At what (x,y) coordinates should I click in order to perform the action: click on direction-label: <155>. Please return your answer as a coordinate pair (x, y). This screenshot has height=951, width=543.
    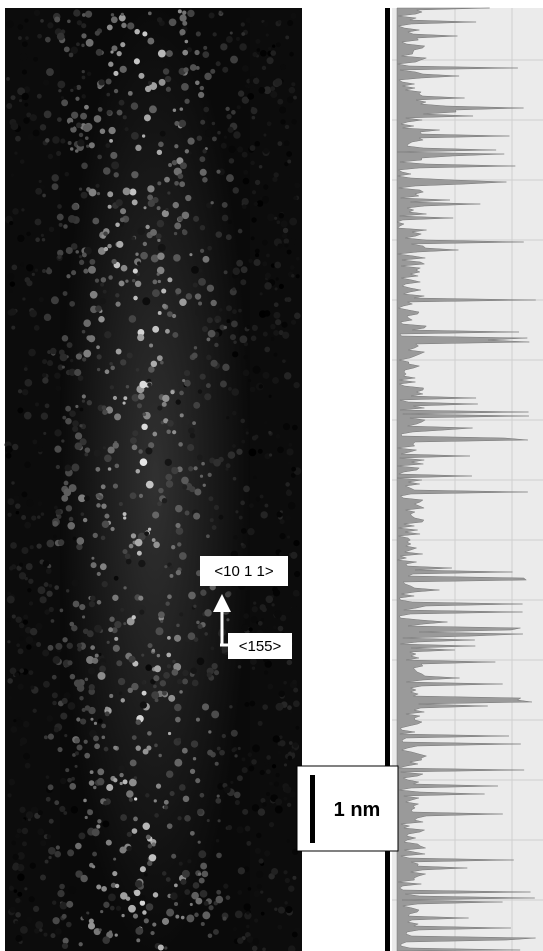
    Looking at the image, I should click on (260, 646).